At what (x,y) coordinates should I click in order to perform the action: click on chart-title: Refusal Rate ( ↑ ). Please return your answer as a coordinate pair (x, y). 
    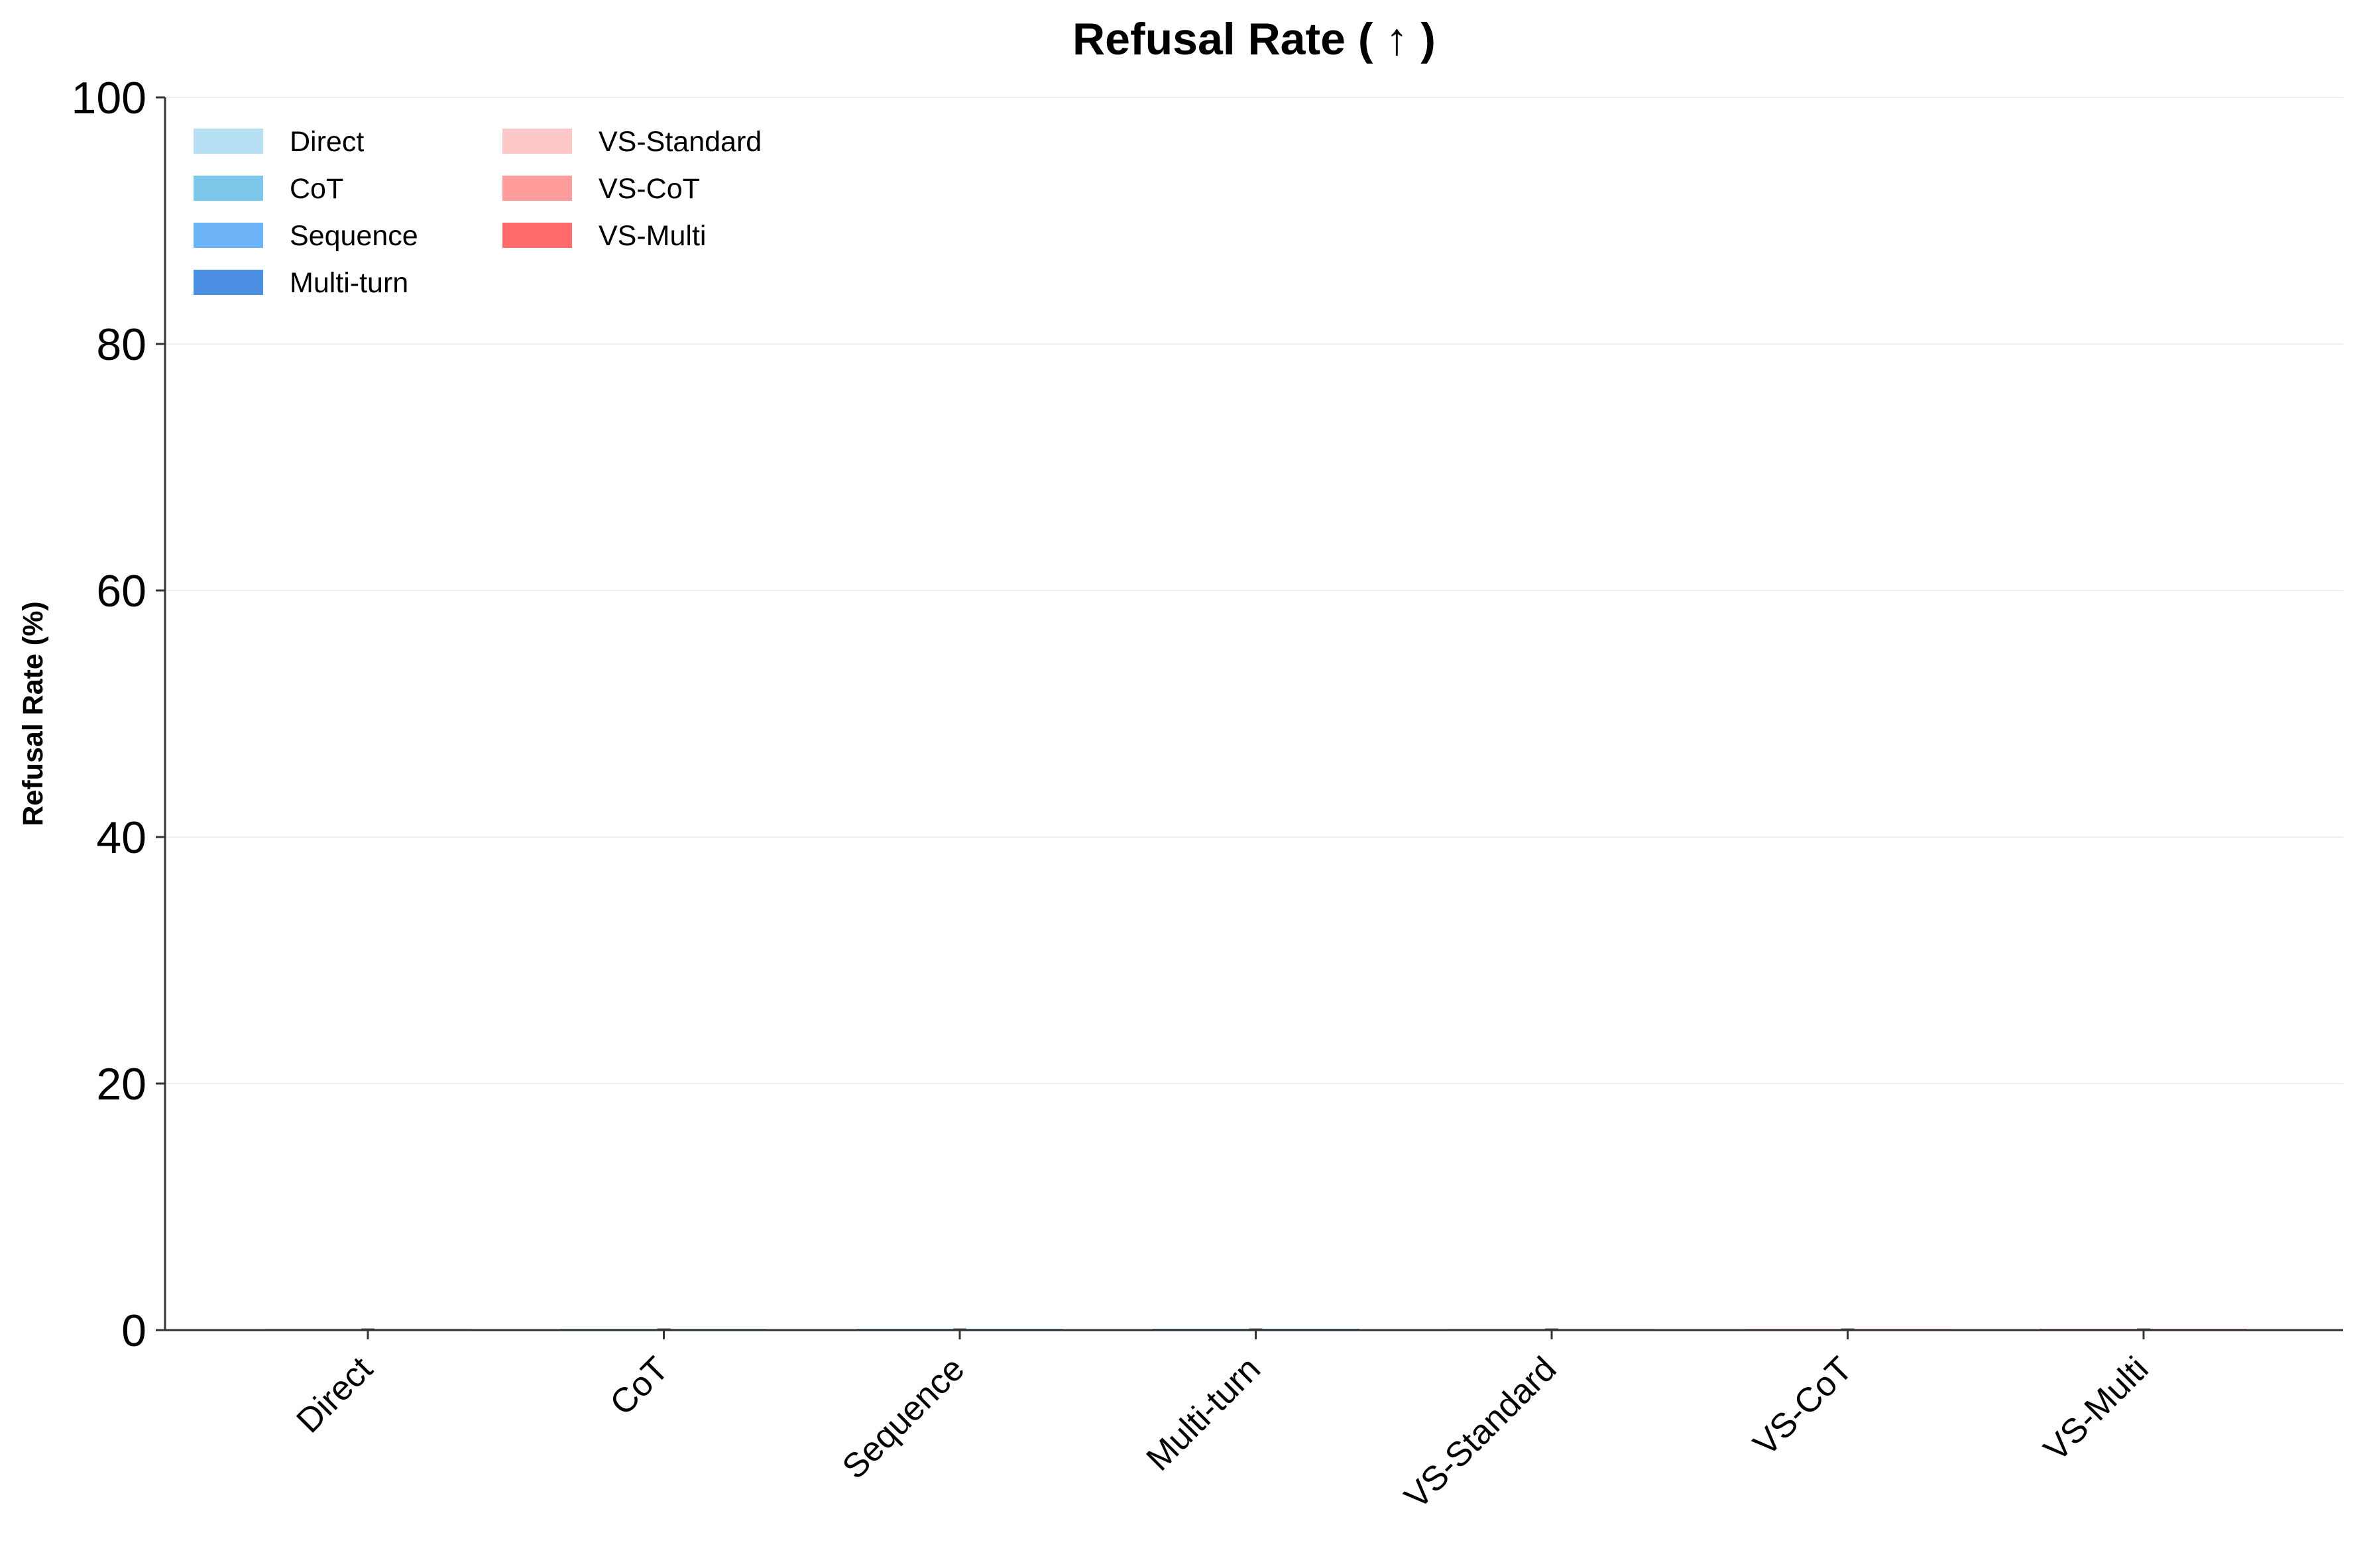
    Looking at the image, I should click on (1254, 39).